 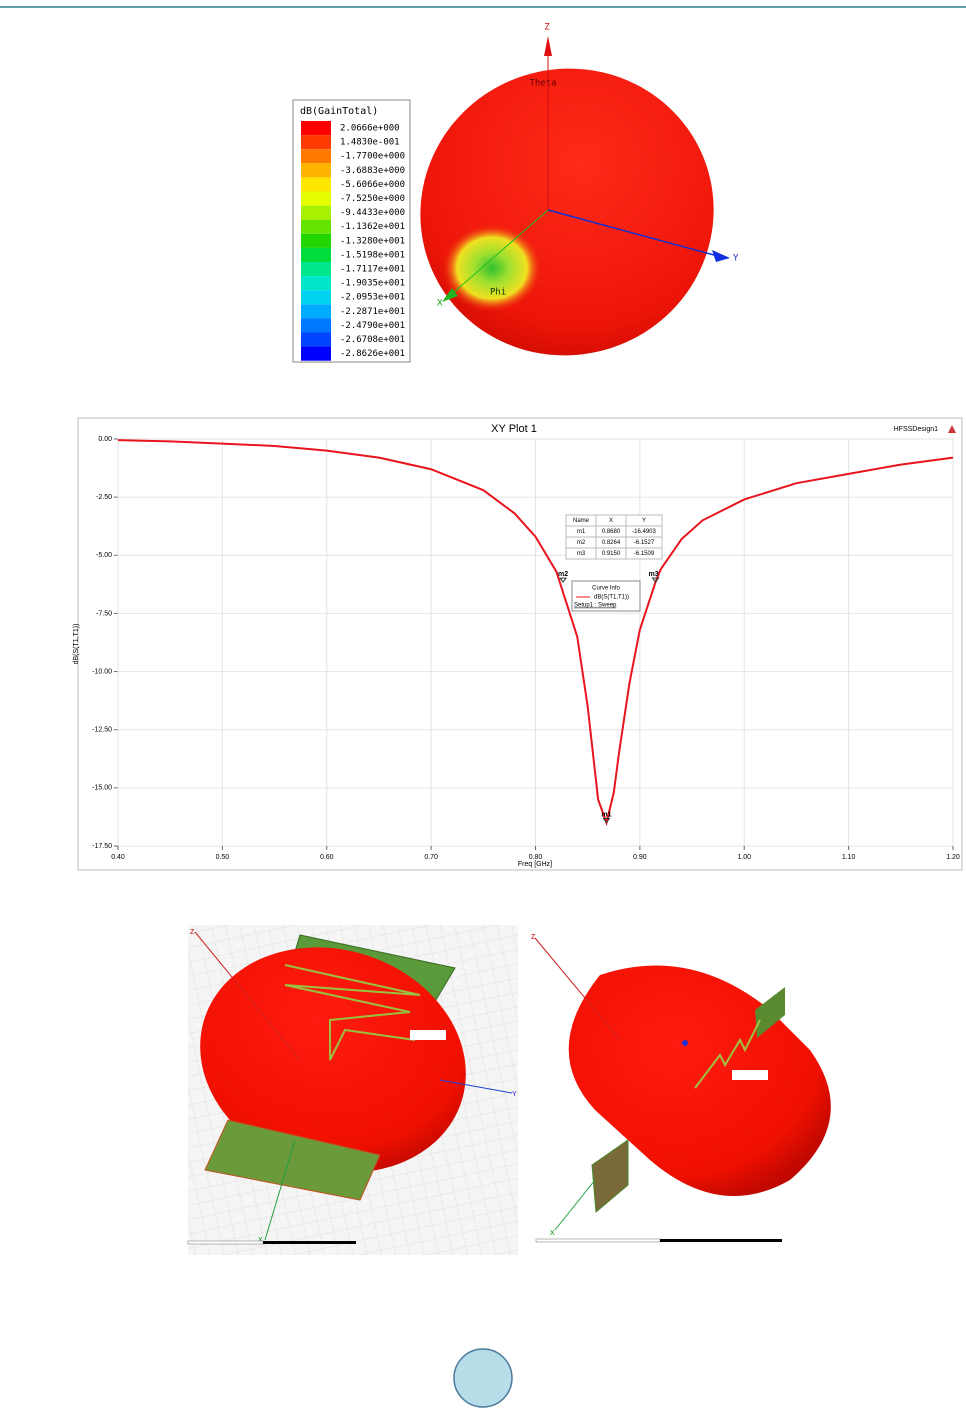 What do you see at coordinates (105, 439) in the screenshot?
I see `y-tick-label: 0.00` at bounding box center [105, 439].